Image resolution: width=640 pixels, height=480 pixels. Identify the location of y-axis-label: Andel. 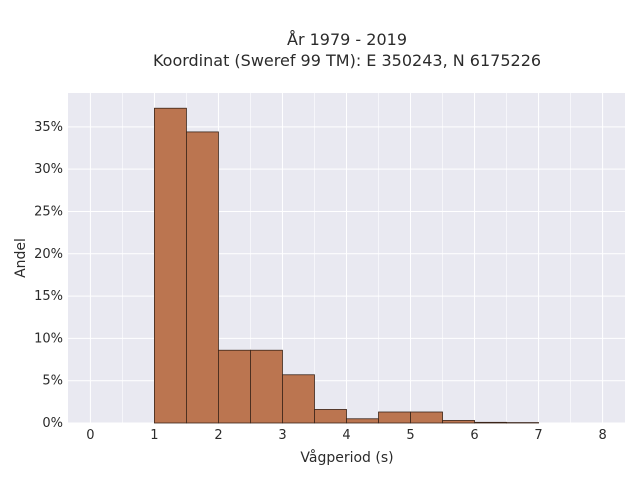
(21, 258).